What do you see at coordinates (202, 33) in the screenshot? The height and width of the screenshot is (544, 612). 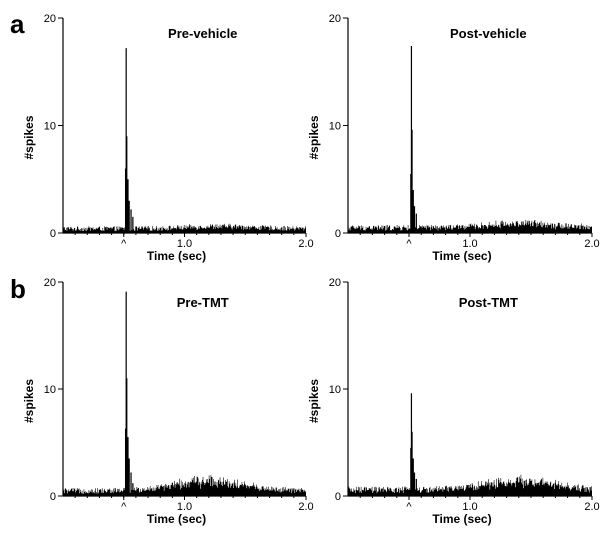 I see `panel-title: Pre-vehicle` at bounding box center [202, 33].